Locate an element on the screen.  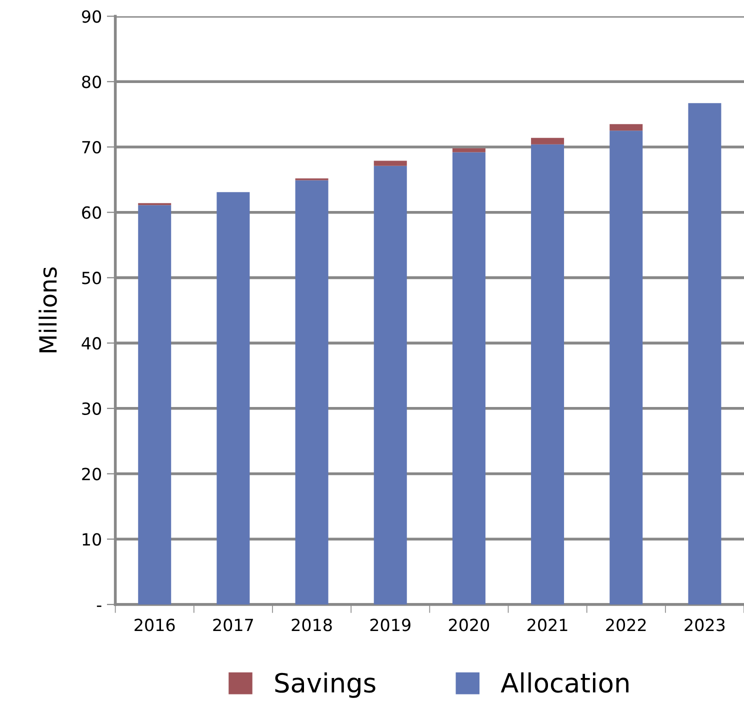
legend-label: Savings is located at coordinates (325, 685).